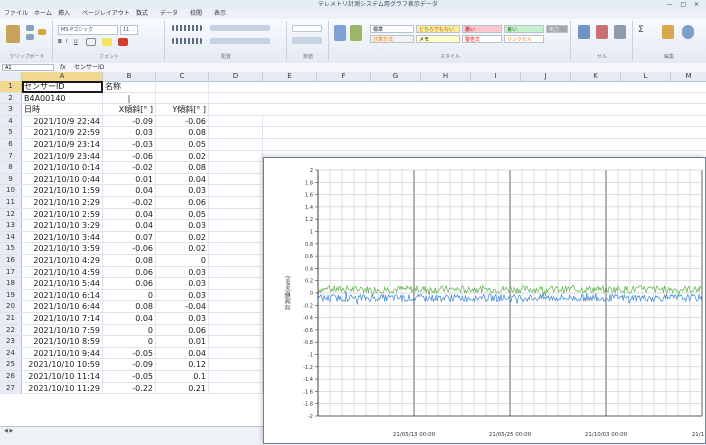  Describe the element at coordinates (482, 29) in the screenshot. I see `style-bad: 悪い` at that location.